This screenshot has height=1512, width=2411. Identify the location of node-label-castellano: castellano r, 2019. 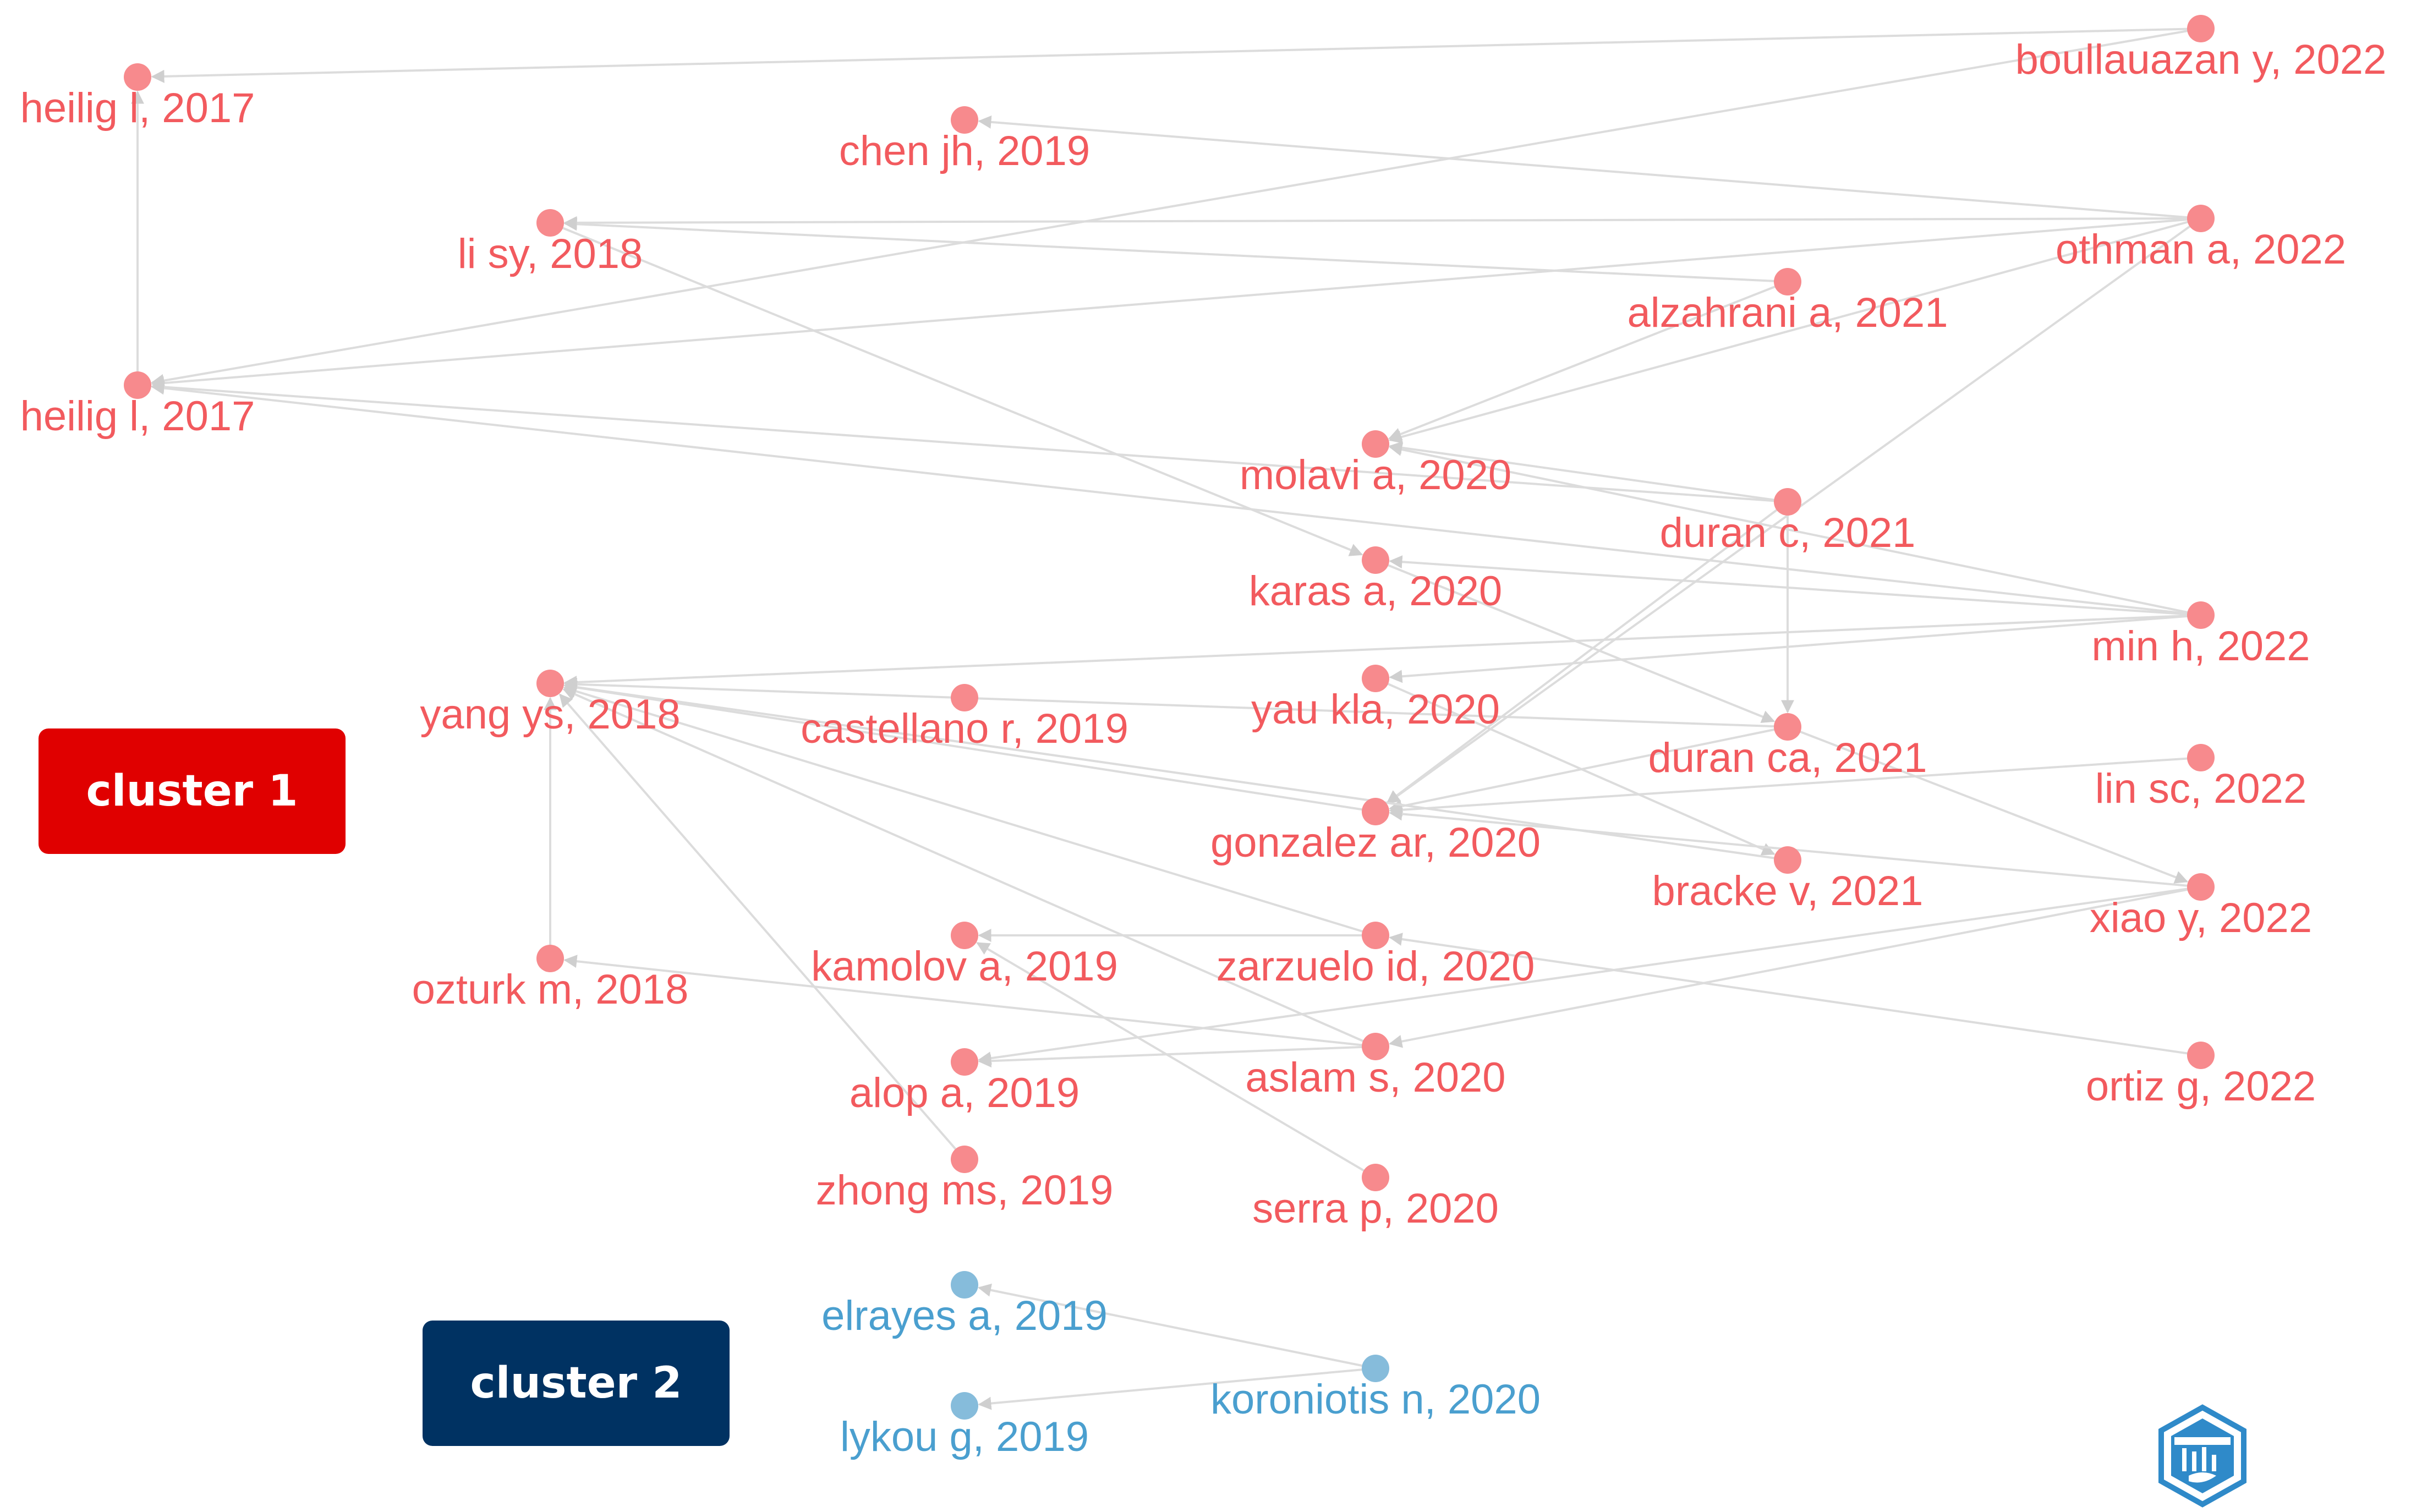
(964, 728).